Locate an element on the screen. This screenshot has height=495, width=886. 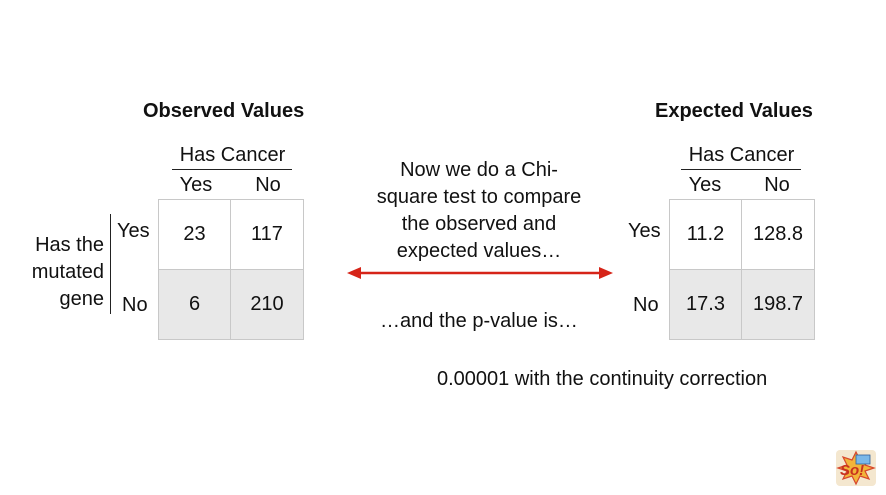
arrow-head-right is located at coordinates (606, 273).